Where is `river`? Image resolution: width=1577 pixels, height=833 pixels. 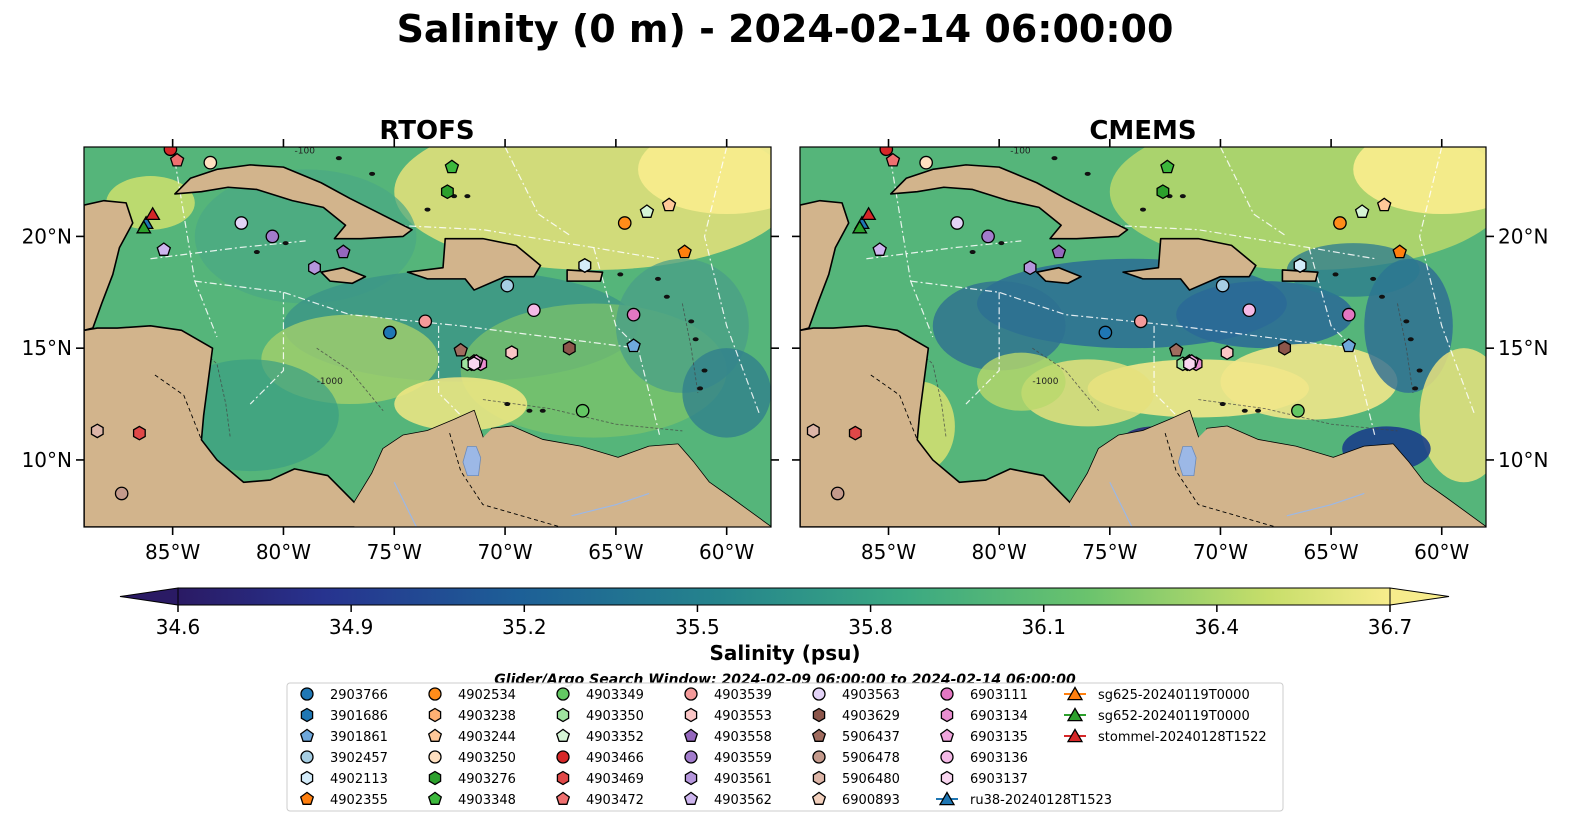
river is located at coordinates (405, 504).